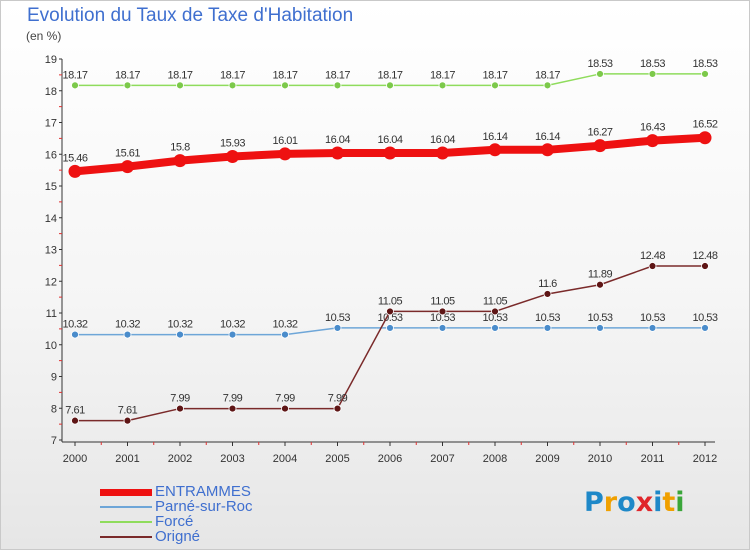 Image resolution: width=750 pixels, height=550 pixels. I want to click on x-tick-label: 2010, so click(600, 459).